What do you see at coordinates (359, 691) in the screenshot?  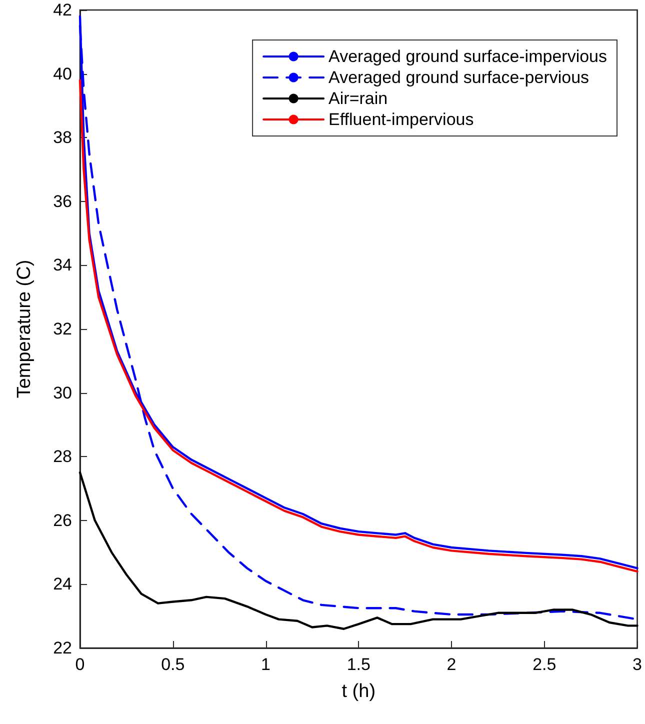 I see `x-axis-title: t (h)` at bounding box center [359, 691].